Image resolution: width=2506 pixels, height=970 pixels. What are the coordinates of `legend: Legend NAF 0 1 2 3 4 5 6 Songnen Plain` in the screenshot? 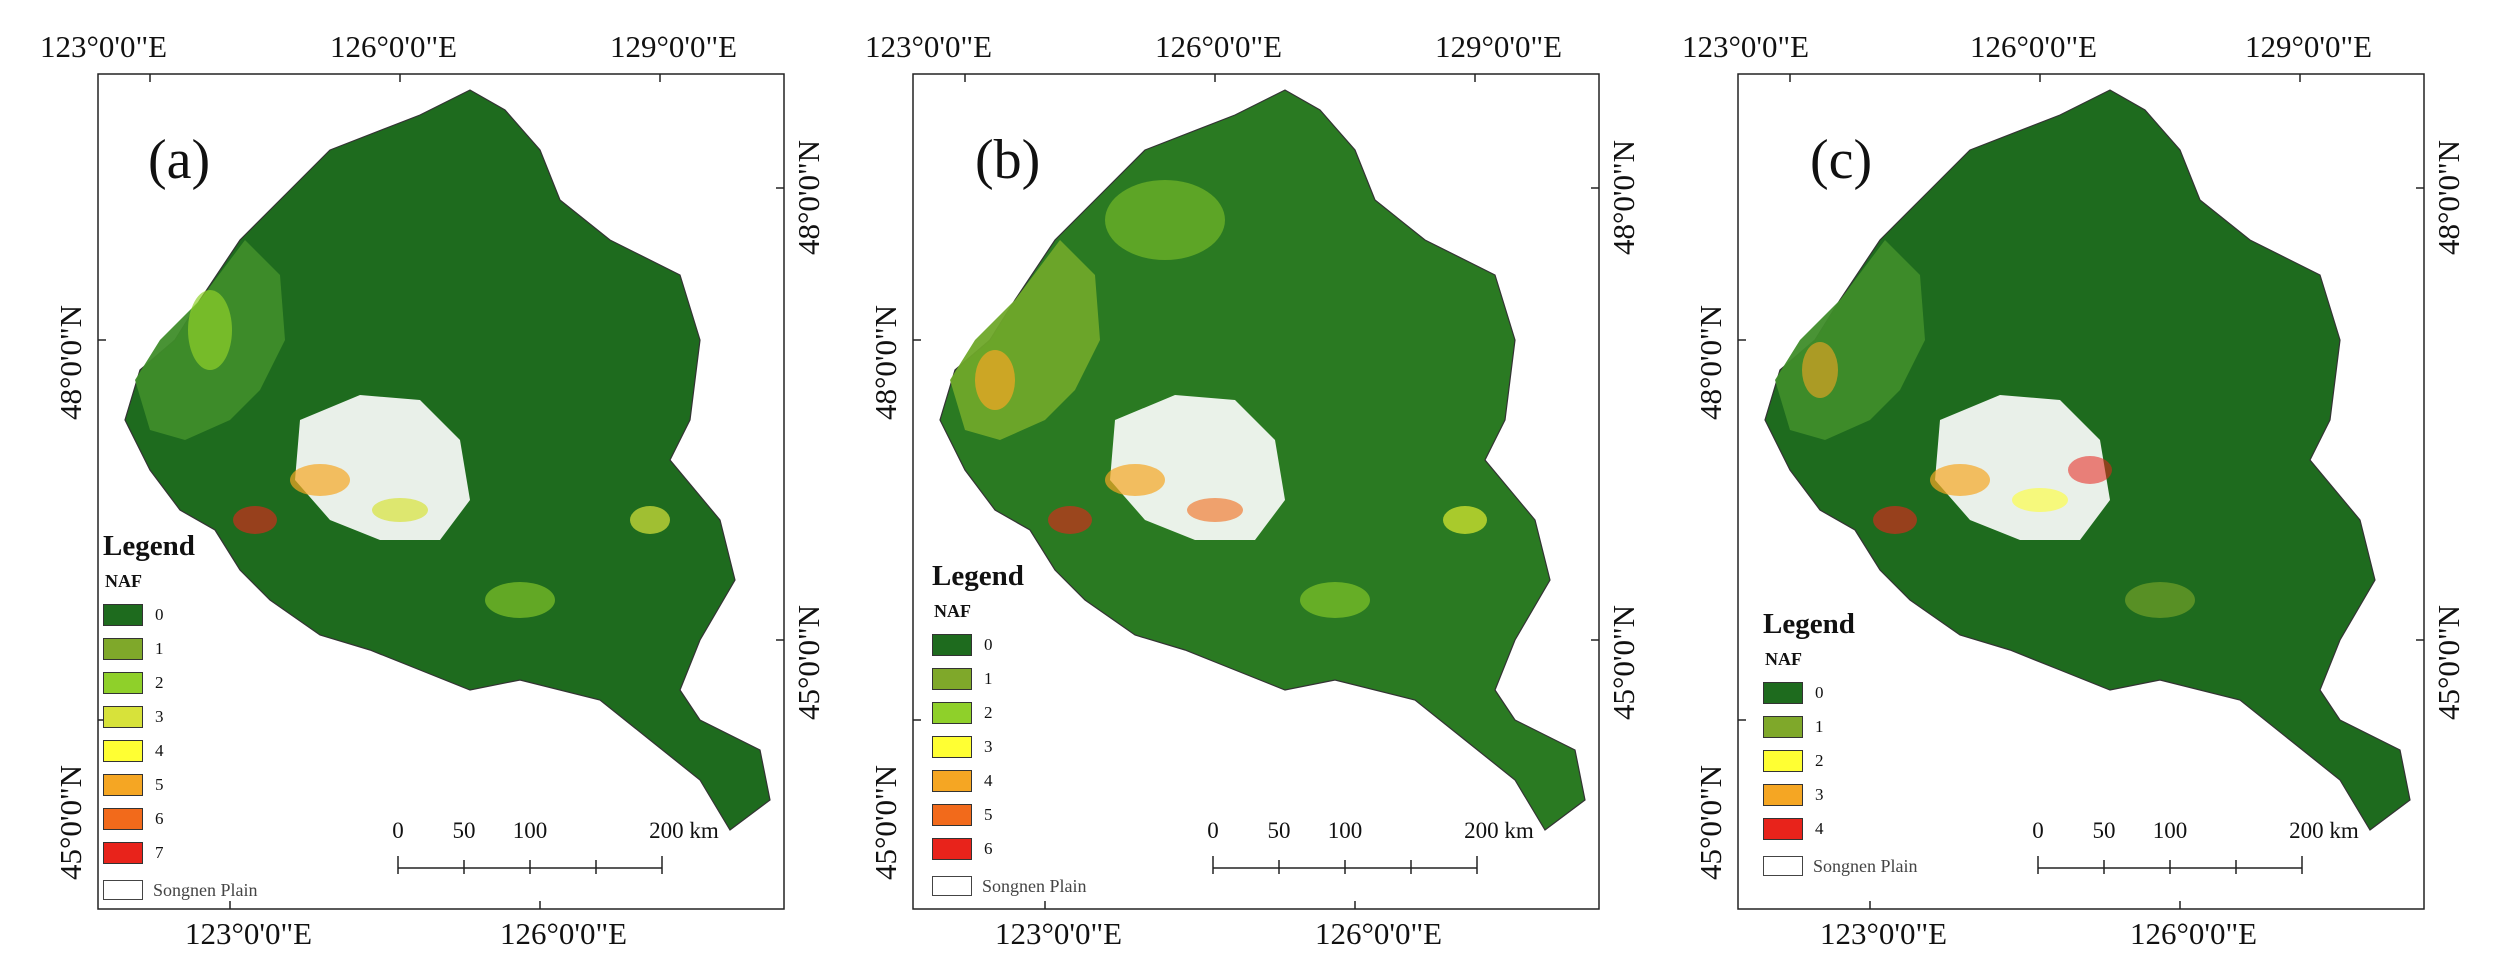 It's located at (1009, 730).